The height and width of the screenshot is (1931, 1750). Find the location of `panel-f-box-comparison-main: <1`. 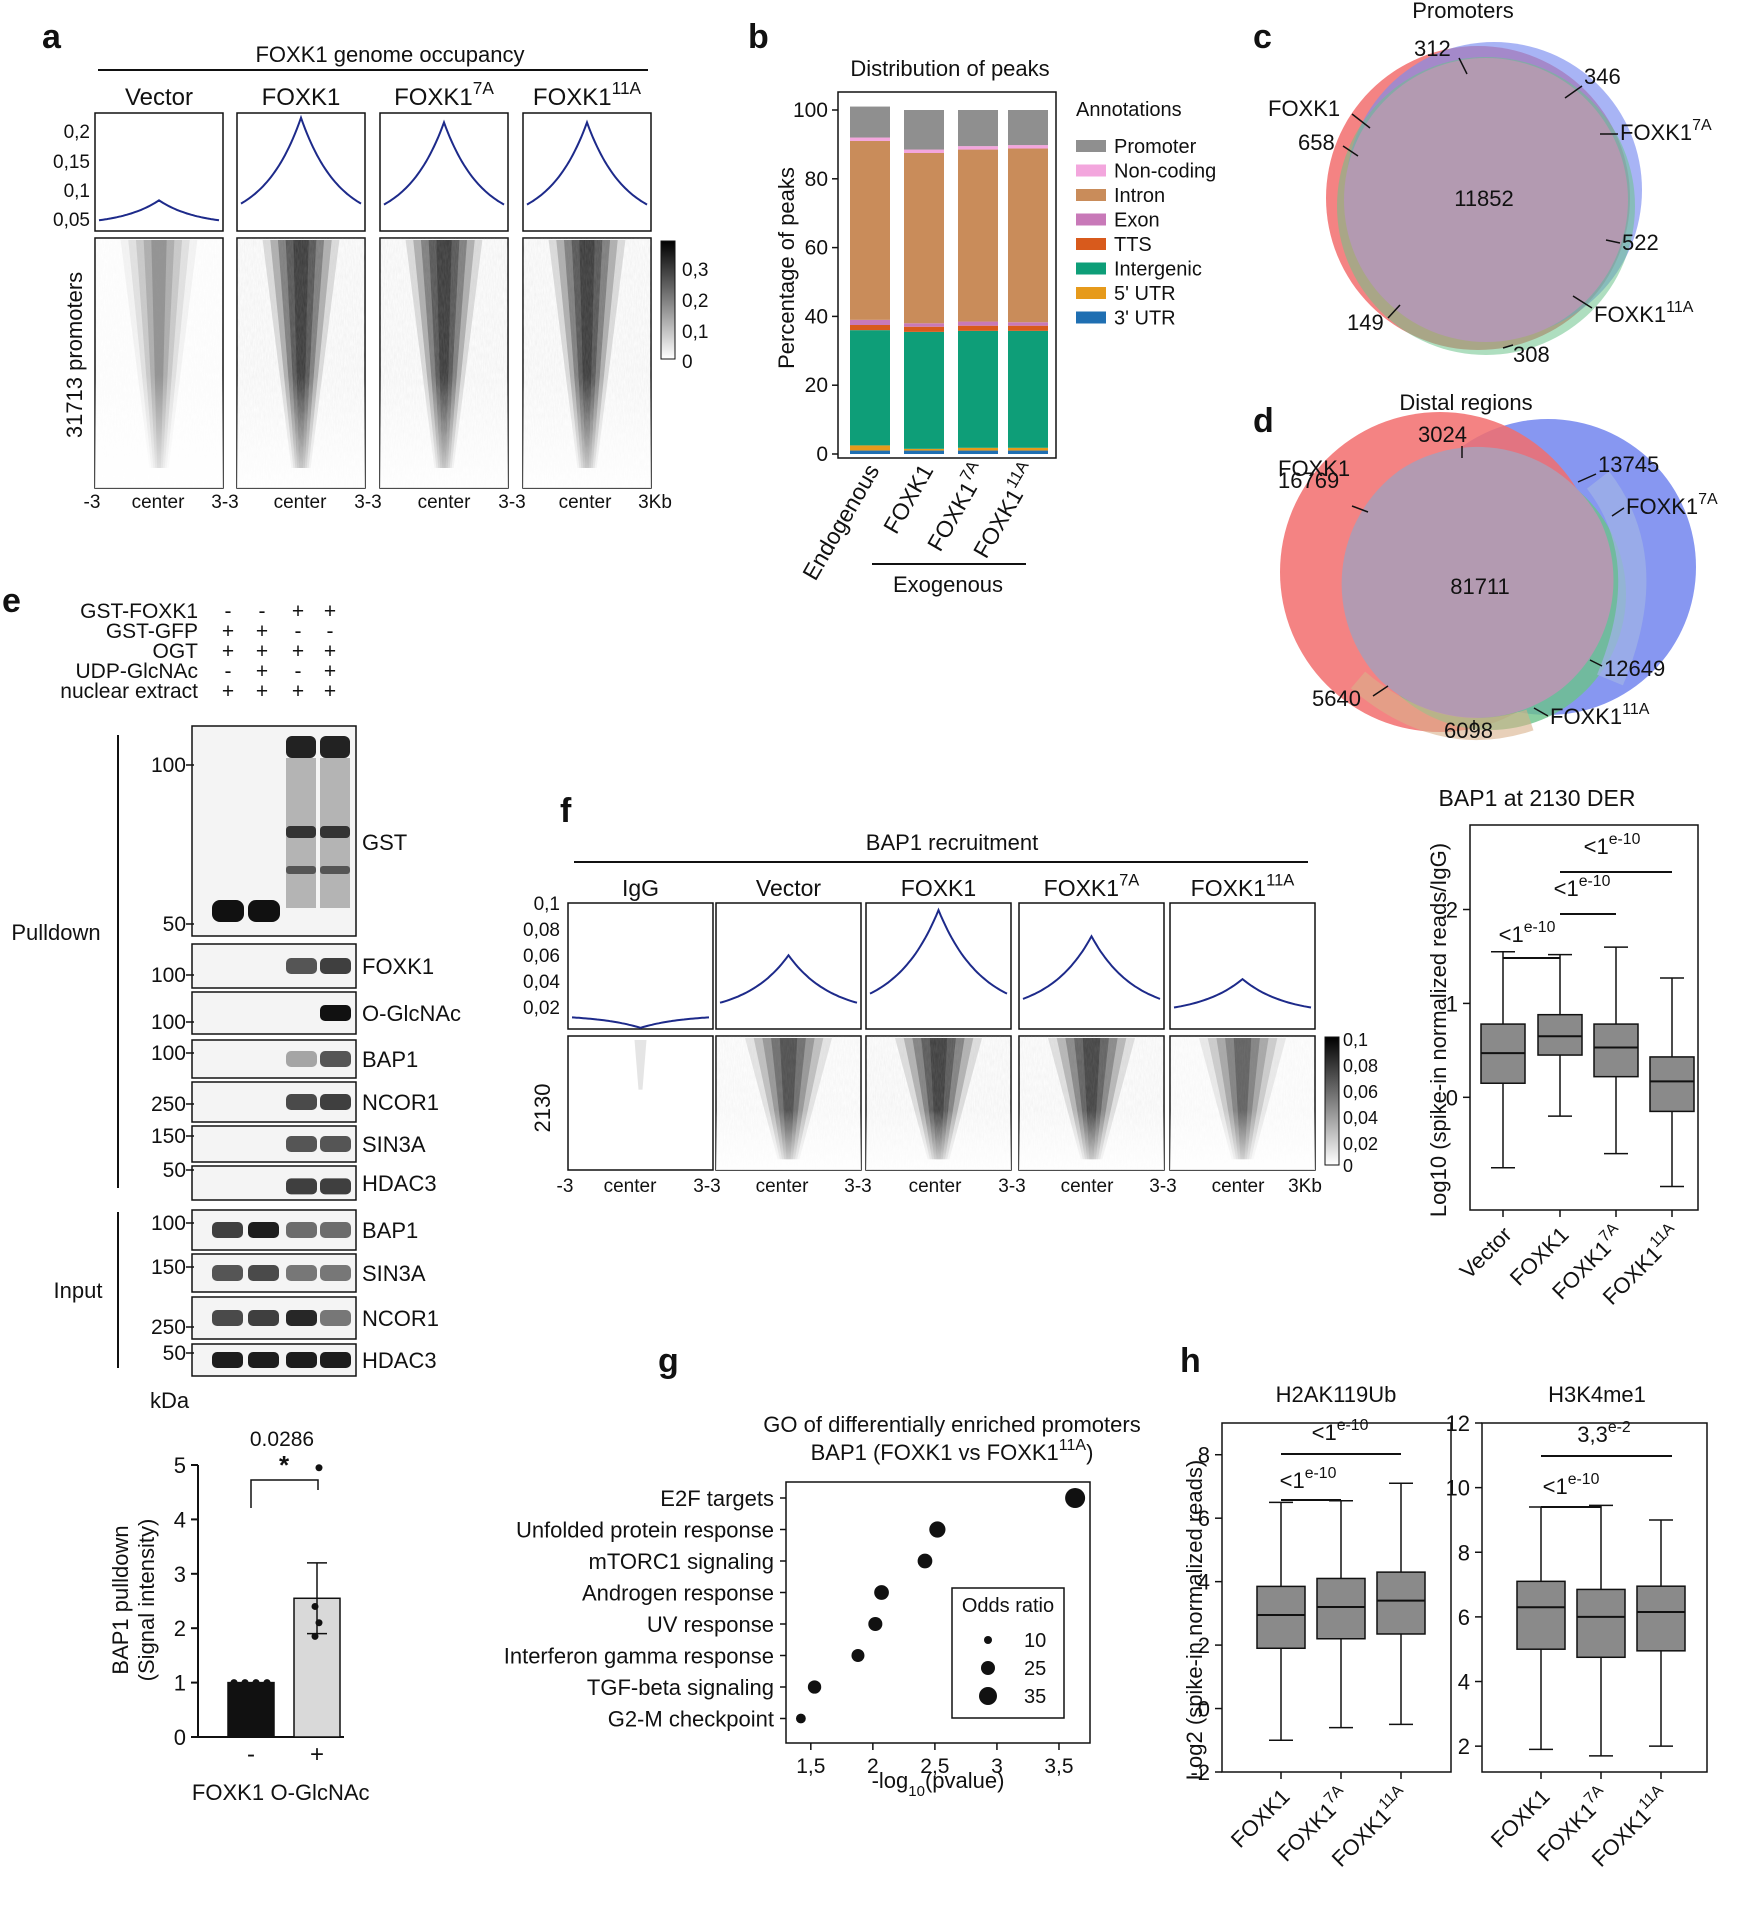

panel-f-box-comparison-main: <1 is located at coordinates (1511, 934).